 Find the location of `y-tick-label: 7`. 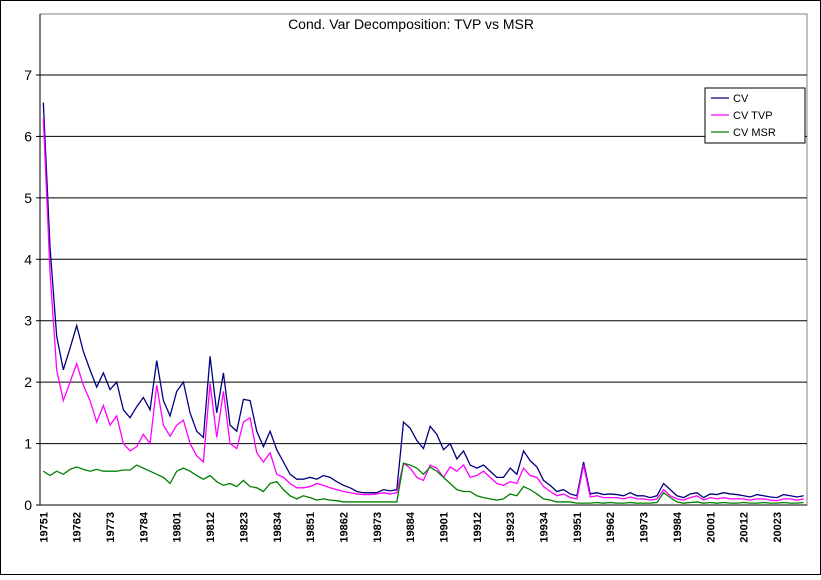

y-tick-label: 7 is located at coordinates (28, 75).